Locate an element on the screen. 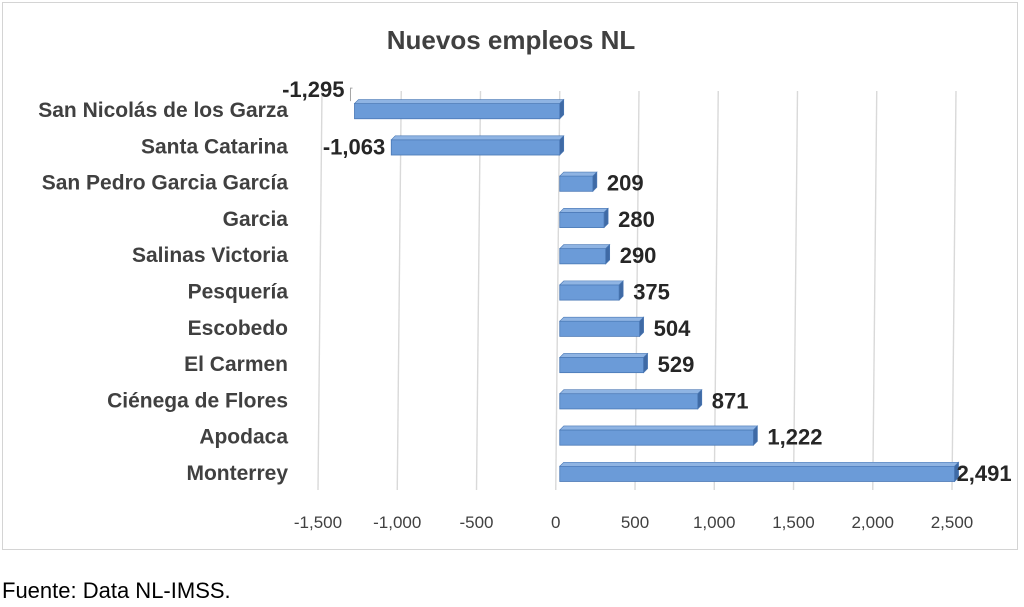  data-label: 2,491 is located at coordinates (984, 473).